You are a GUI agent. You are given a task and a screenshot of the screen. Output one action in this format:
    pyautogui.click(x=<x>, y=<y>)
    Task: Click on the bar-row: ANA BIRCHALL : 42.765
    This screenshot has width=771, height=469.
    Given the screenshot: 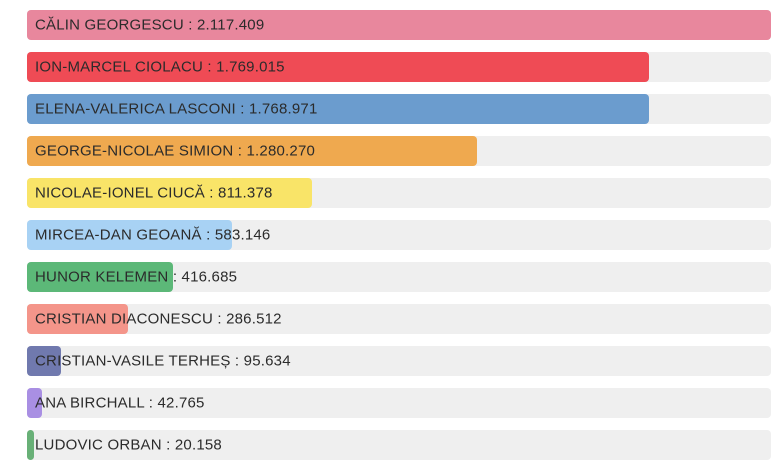 What is the action you would take?
    pyautogui.click(x=399, y=403)
    